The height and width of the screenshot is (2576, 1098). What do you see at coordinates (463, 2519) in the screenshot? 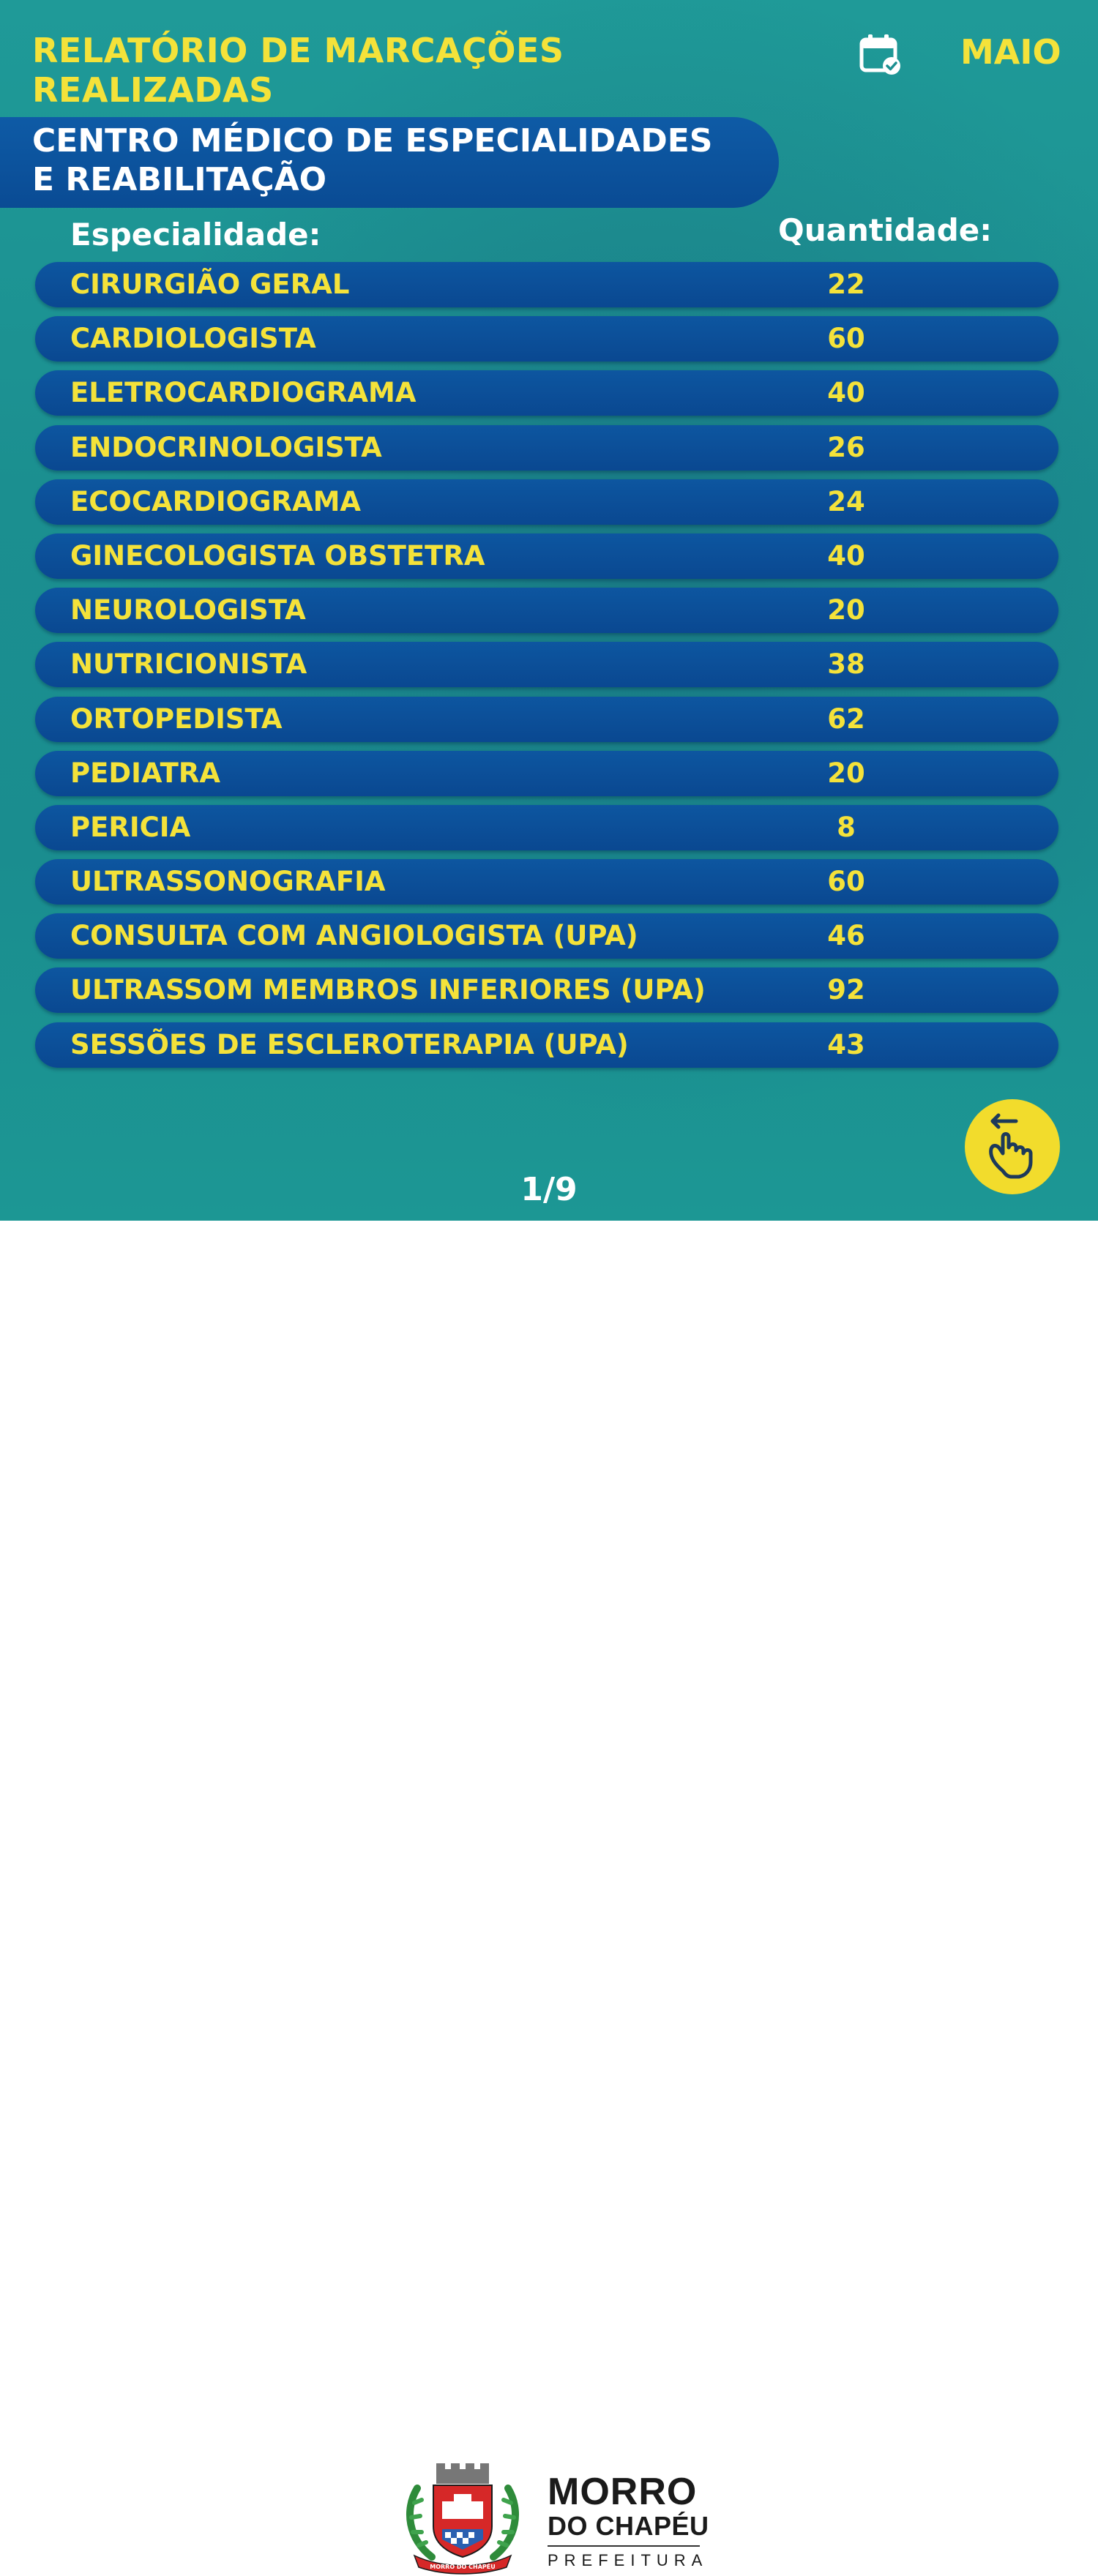
I see `municipal-crest-icon: MORRO DO CHAPÉU` at bounding box center [463, 2519].